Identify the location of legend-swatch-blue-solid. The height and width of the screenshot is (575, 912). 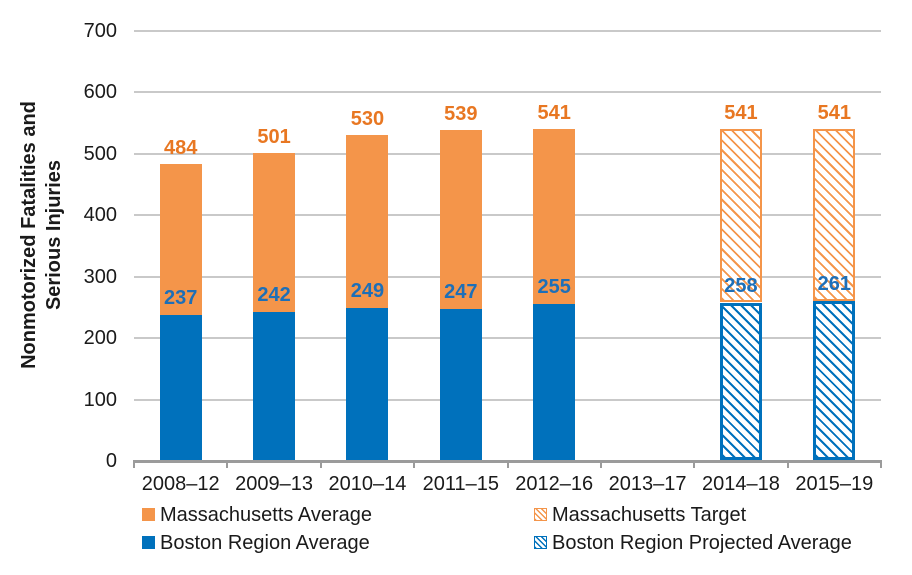
(148, 542).